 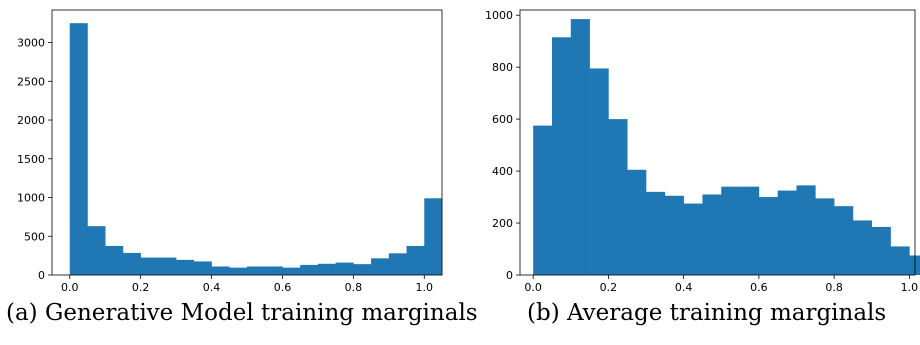 I want to click on y-tick-label: 800, so click(x=502, y=67).